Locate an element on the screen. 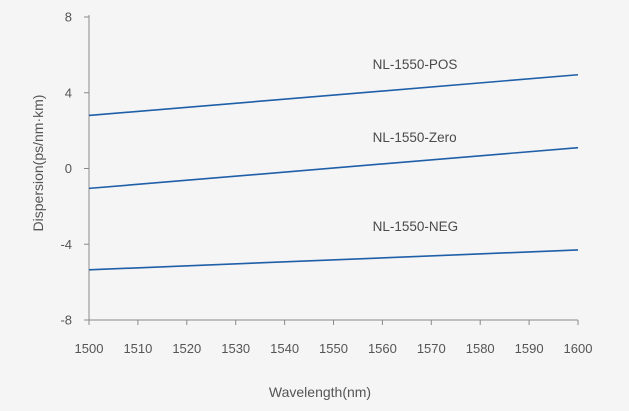 This screenshot has width=629, height=411. y-tick-label: 0 is located at coordinates (68, 168).